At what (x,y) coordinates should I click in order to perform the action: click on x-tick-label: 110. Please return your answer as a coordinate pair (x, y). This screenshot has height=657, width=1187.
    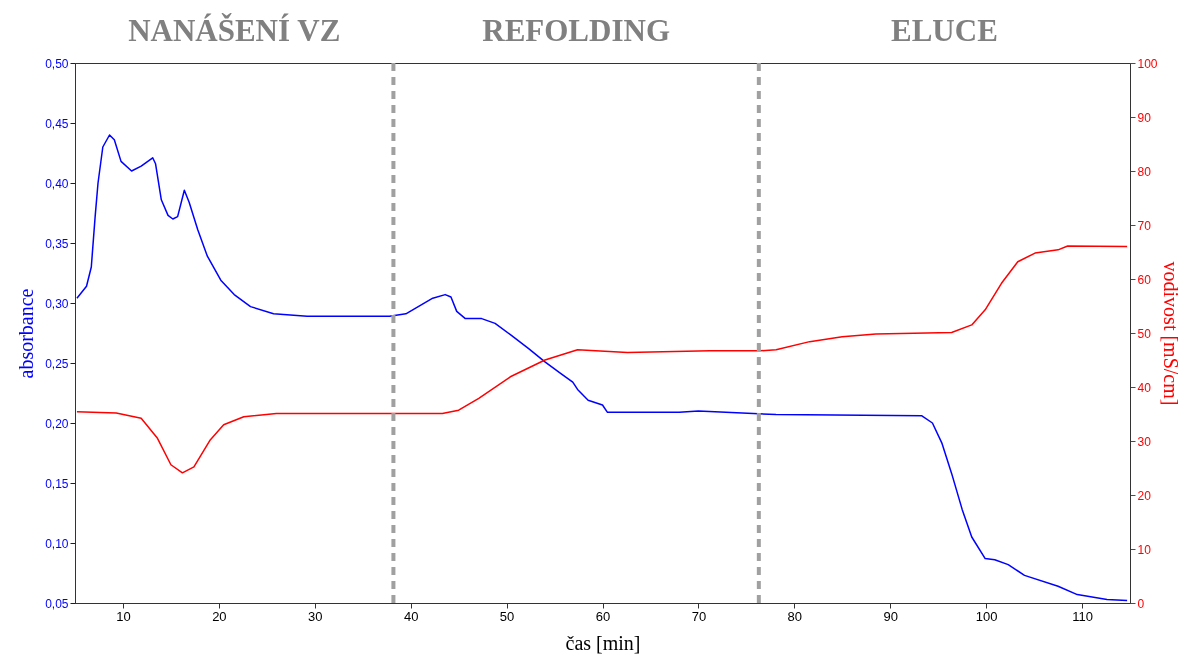
    Looking at the image, I should click on (1082, 616).